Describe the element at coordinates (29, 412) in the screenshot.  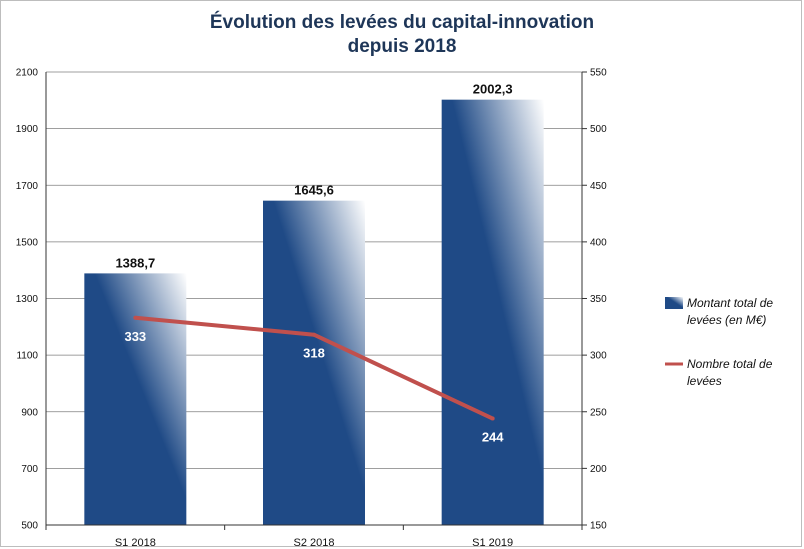
I see `y-left-tick-label: 900` at that location.